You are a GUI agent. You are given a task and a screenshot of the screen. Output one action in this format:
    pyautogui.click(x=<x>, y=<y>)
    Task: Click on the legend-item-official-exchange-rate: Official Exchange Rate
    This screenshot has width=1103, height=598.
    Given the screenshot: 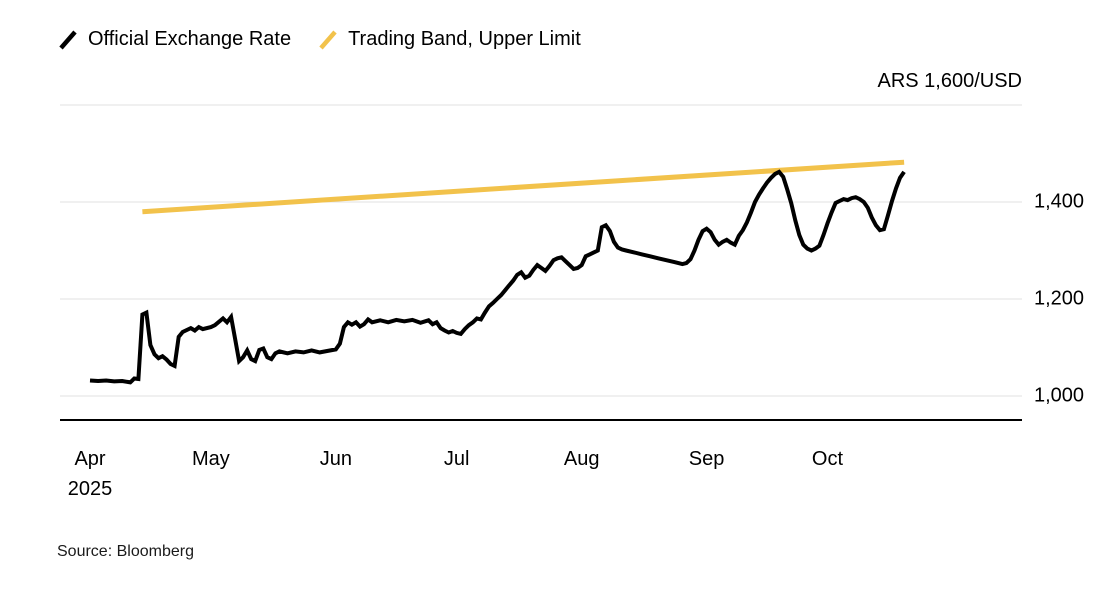 What is the action you would take?
    pyautogui.click(x=174, y=39)
    